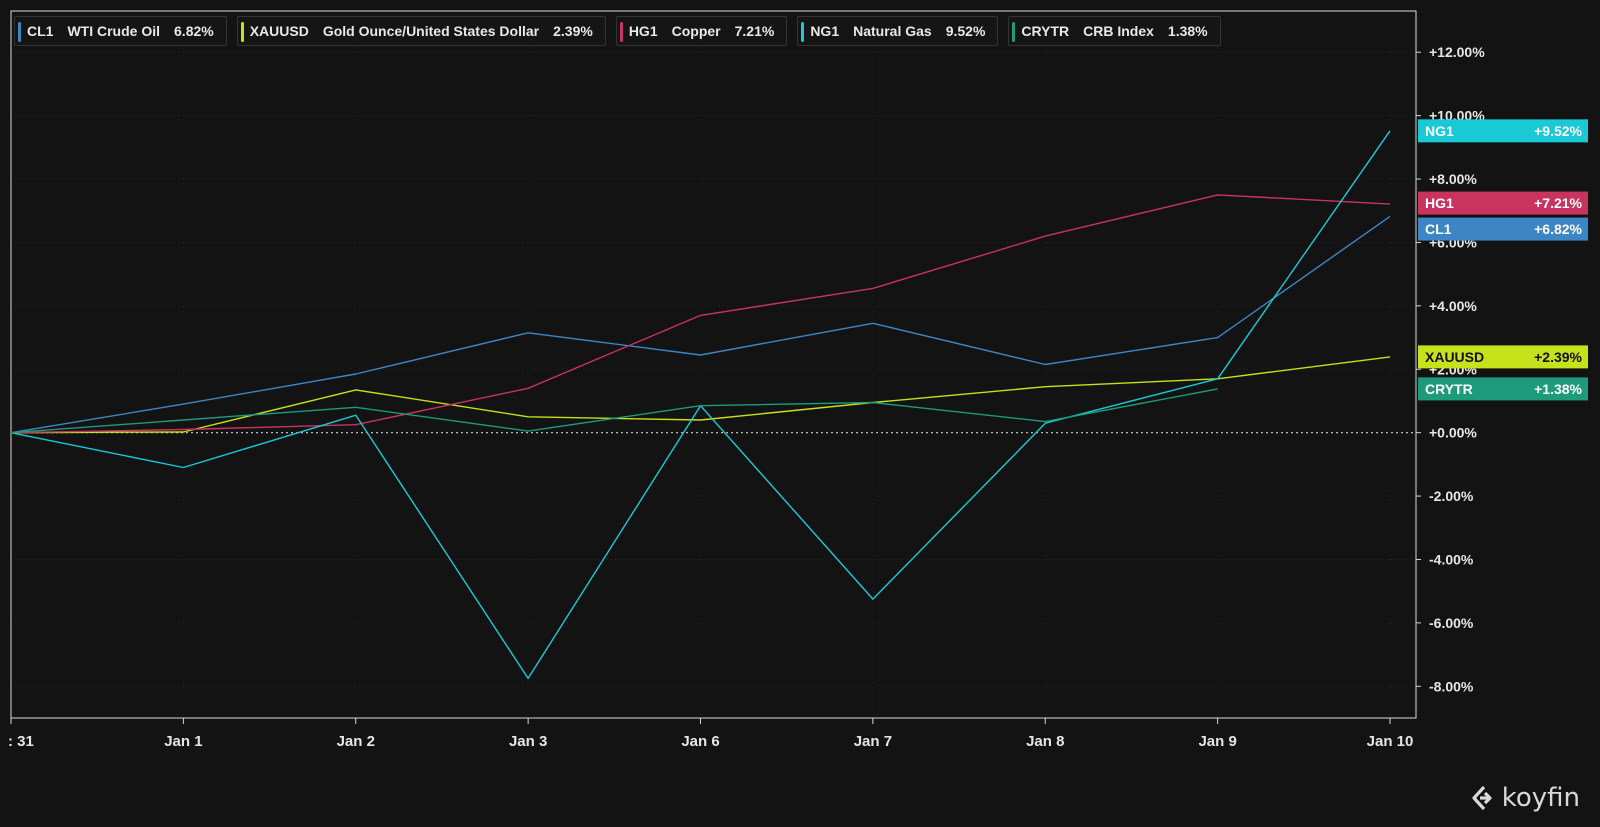 Image resolution: width=1600 pixels, height=827 pixels. Describe the element at coordinates (1451, 686) in the screenshot. I see `y-tick-label: -8.00%` at that location.